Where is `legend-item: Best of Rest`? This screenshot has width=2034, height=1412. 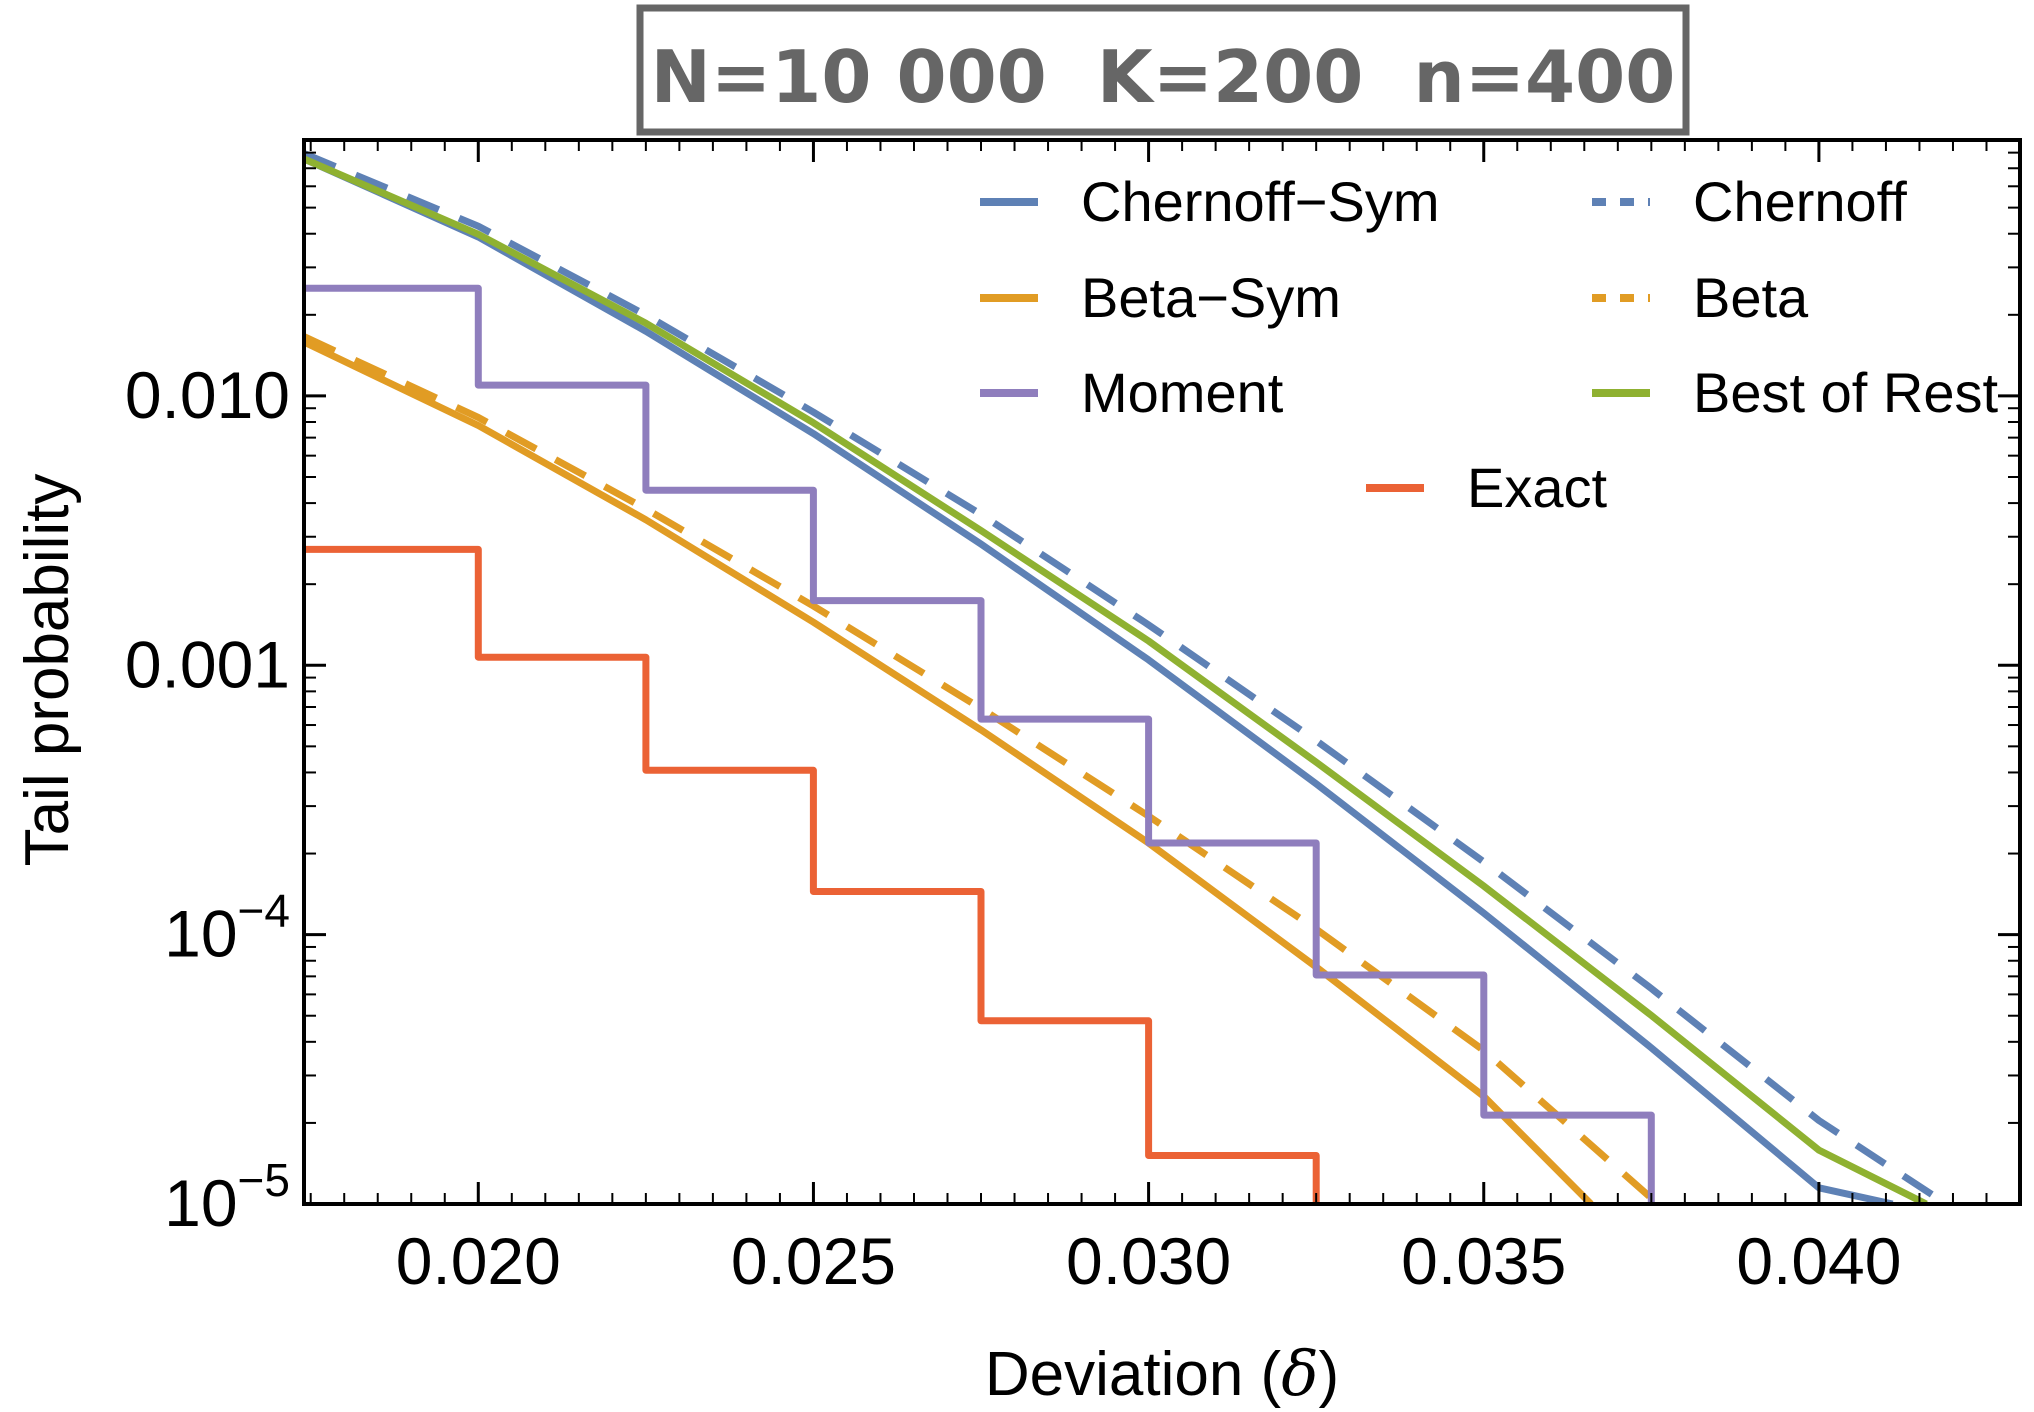 legend-item: Best of Rest is located at coordinates (1795, 392).